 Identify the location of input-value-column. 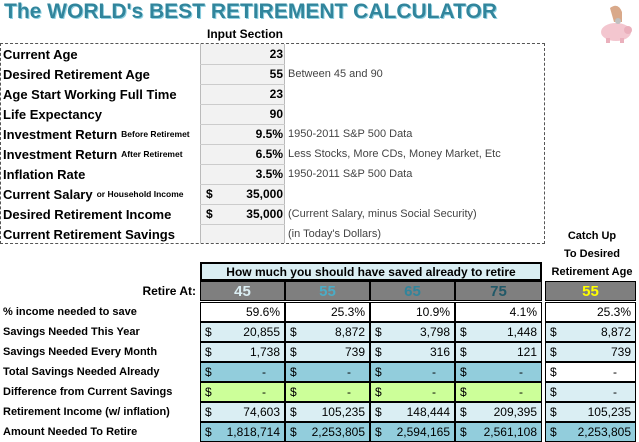
(242, 143).